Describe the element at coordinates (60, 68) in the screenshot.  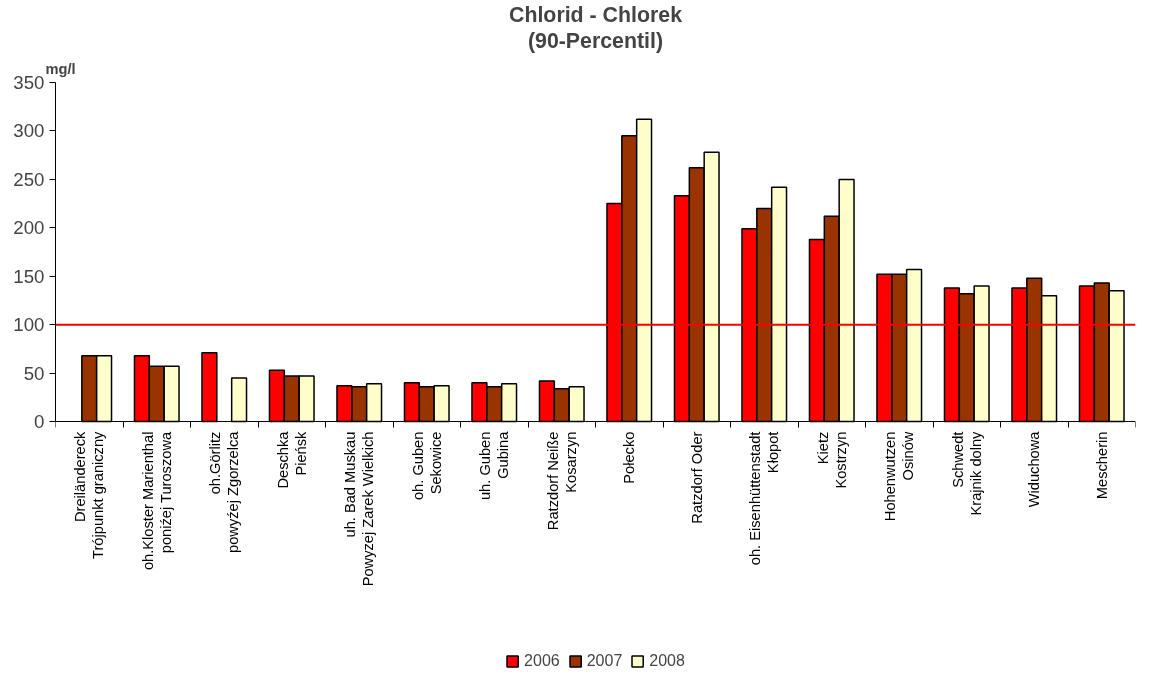
I see `y-axis-title: mg/l` at that location.